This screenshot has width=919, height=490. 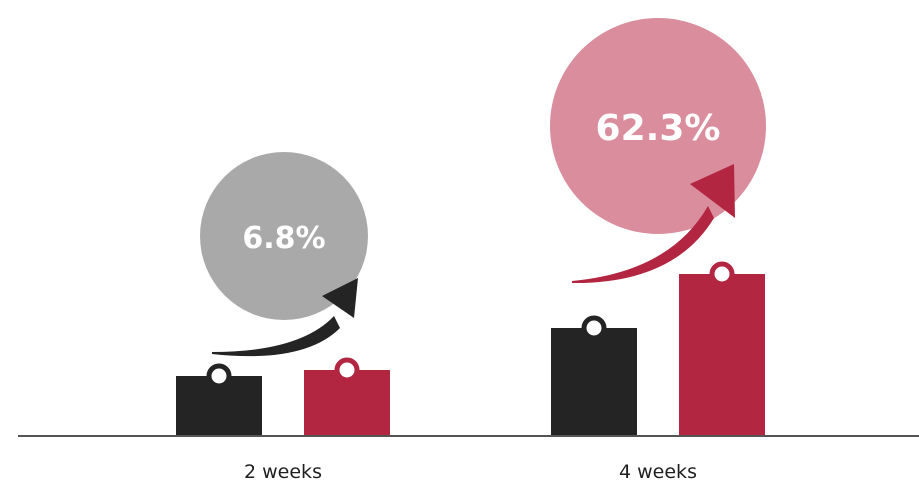 What do you see at coordinates (283, 472) in the screenshot?
I see `category-label: 2 weeks` at bounding box center [283, 472].